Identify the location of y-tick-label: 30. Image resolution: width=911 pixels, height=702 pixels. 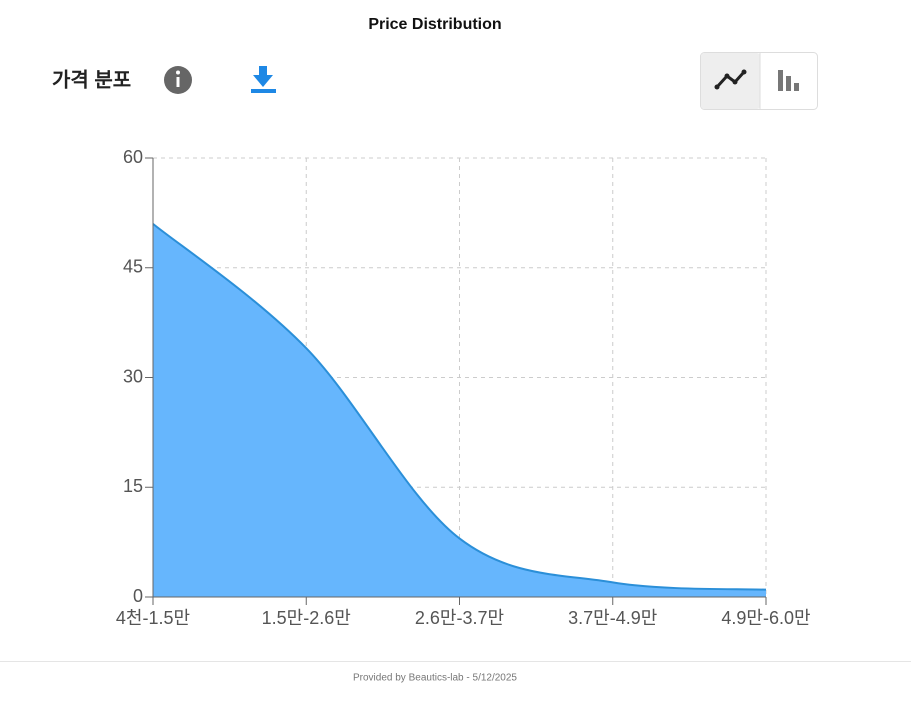
(133, 376).